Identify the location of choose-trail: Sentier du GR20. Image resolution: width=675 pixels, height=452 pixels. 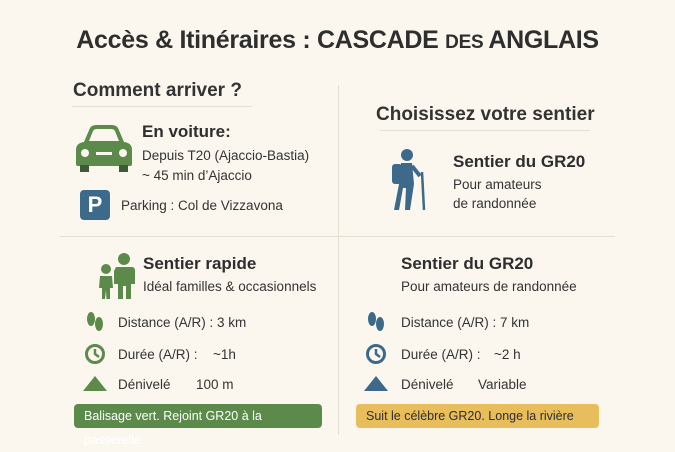
(519, 161).